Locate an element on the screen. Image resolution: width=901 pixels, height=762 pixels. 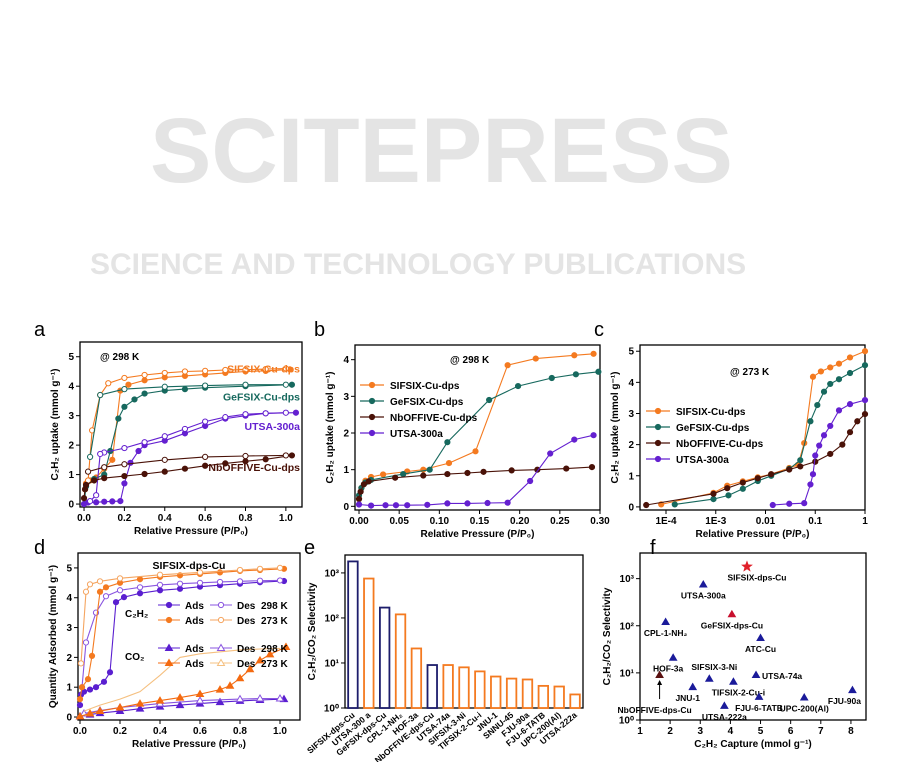
x-tick-label: 5 is located at coordinates (761, 731).